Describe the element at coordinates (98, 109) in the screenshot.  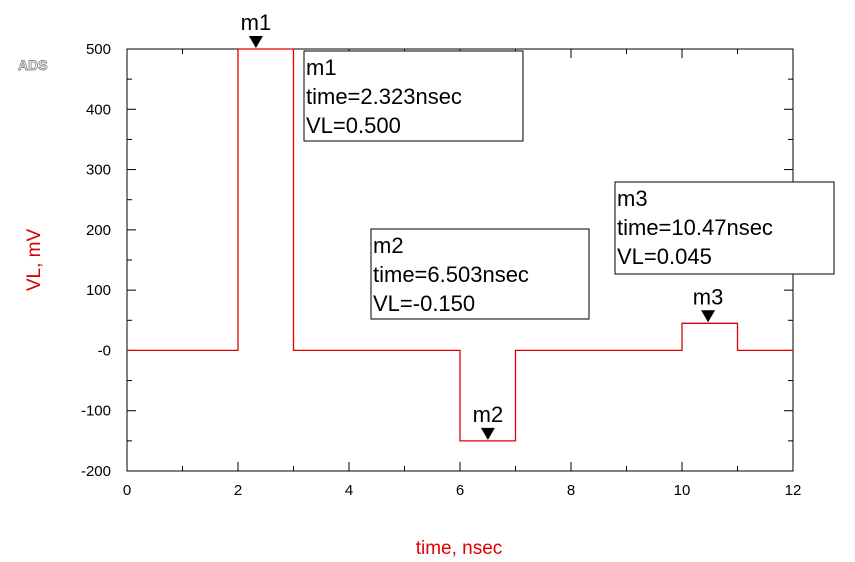
I see `y-tick-label: 400` at that location.